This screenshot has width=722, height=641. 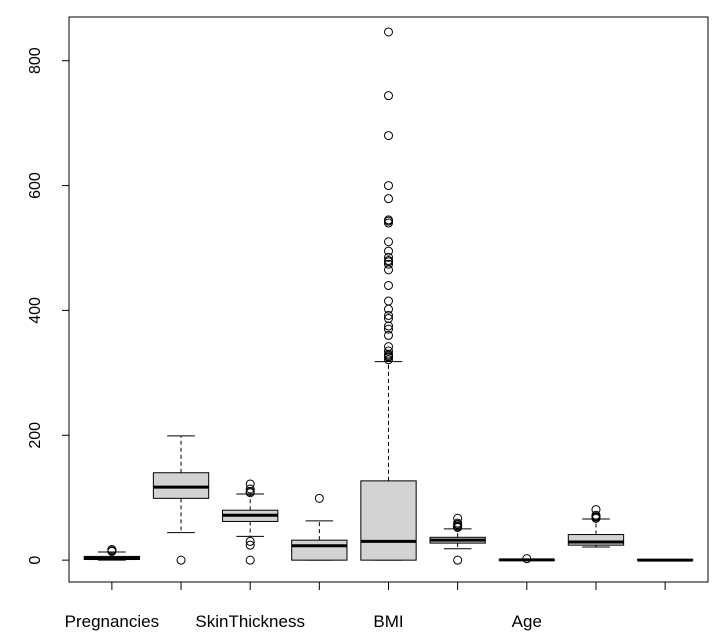 I want to click on y-tick-label-600: 600, so click(x=35, y=185).